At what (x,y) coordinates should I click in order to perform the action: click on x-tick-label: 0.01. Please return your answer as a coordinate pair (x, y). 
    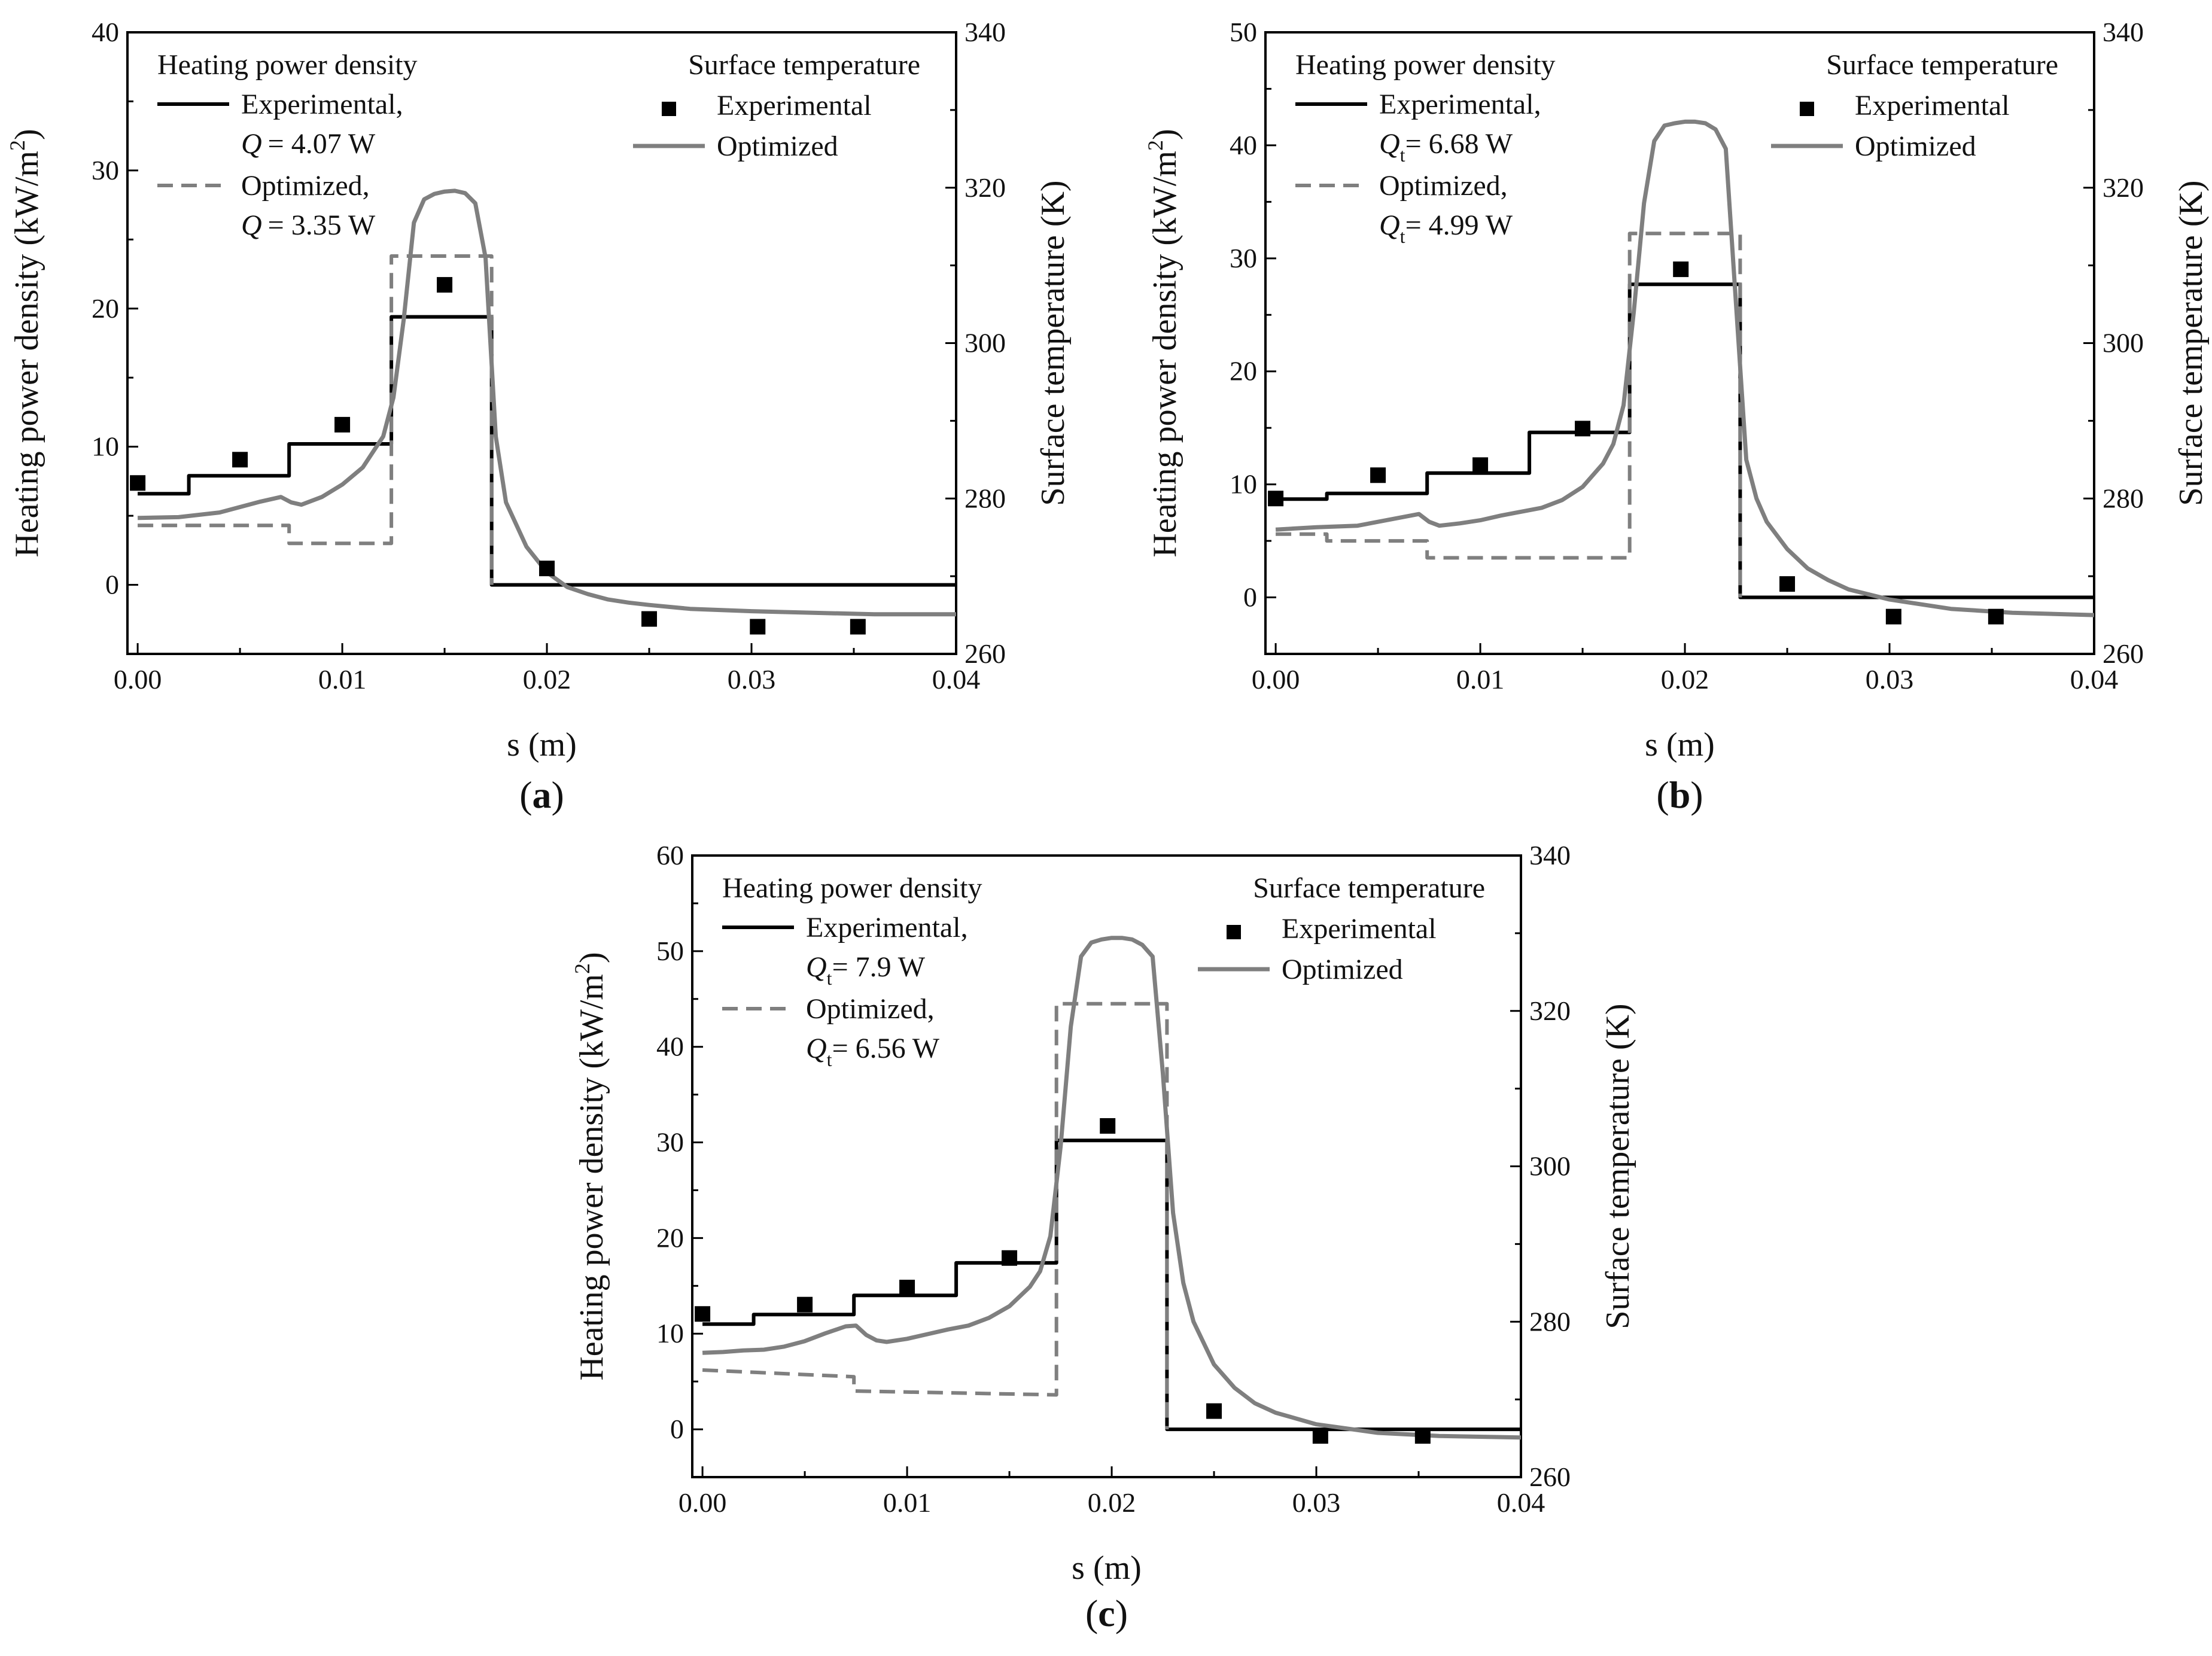
    Looking at the image, I should click on (342, 679).